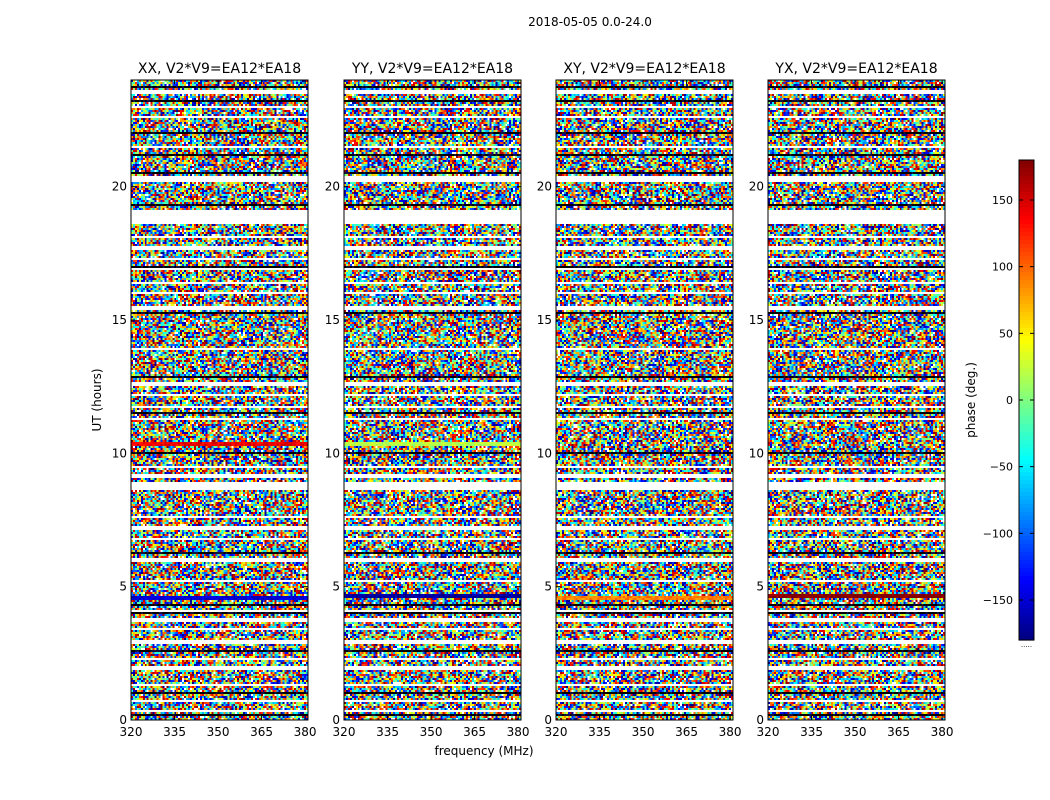 This screenshot has height=800, width=1050. I want to click on panel-frame, so click(219, 400).